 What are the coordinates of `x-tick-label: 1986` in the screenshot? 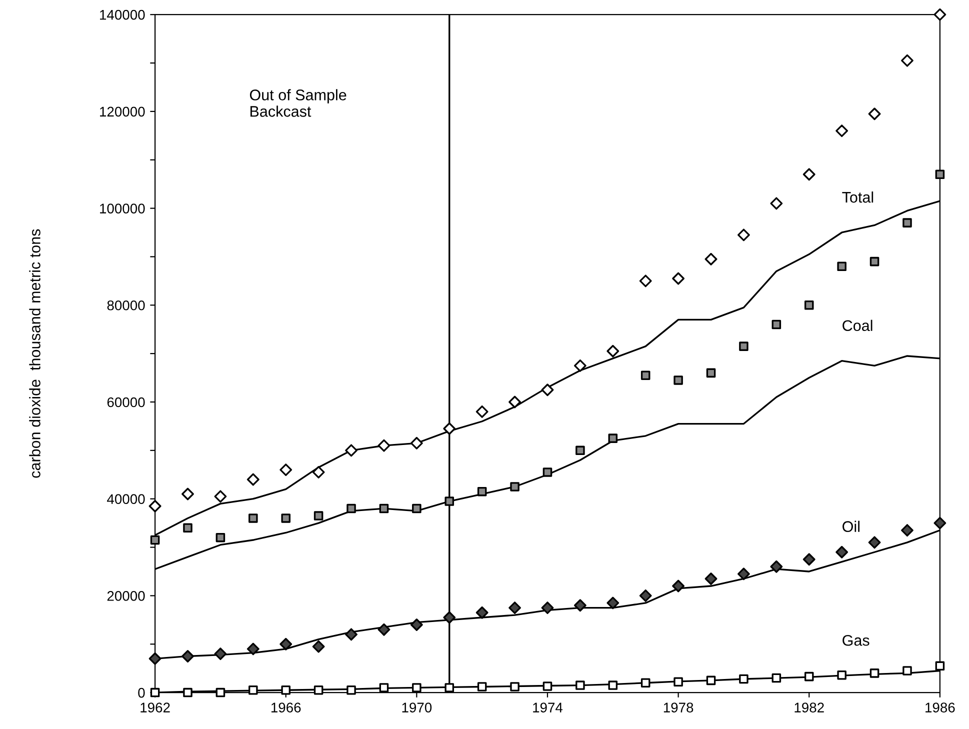 It's located at (940, 707).